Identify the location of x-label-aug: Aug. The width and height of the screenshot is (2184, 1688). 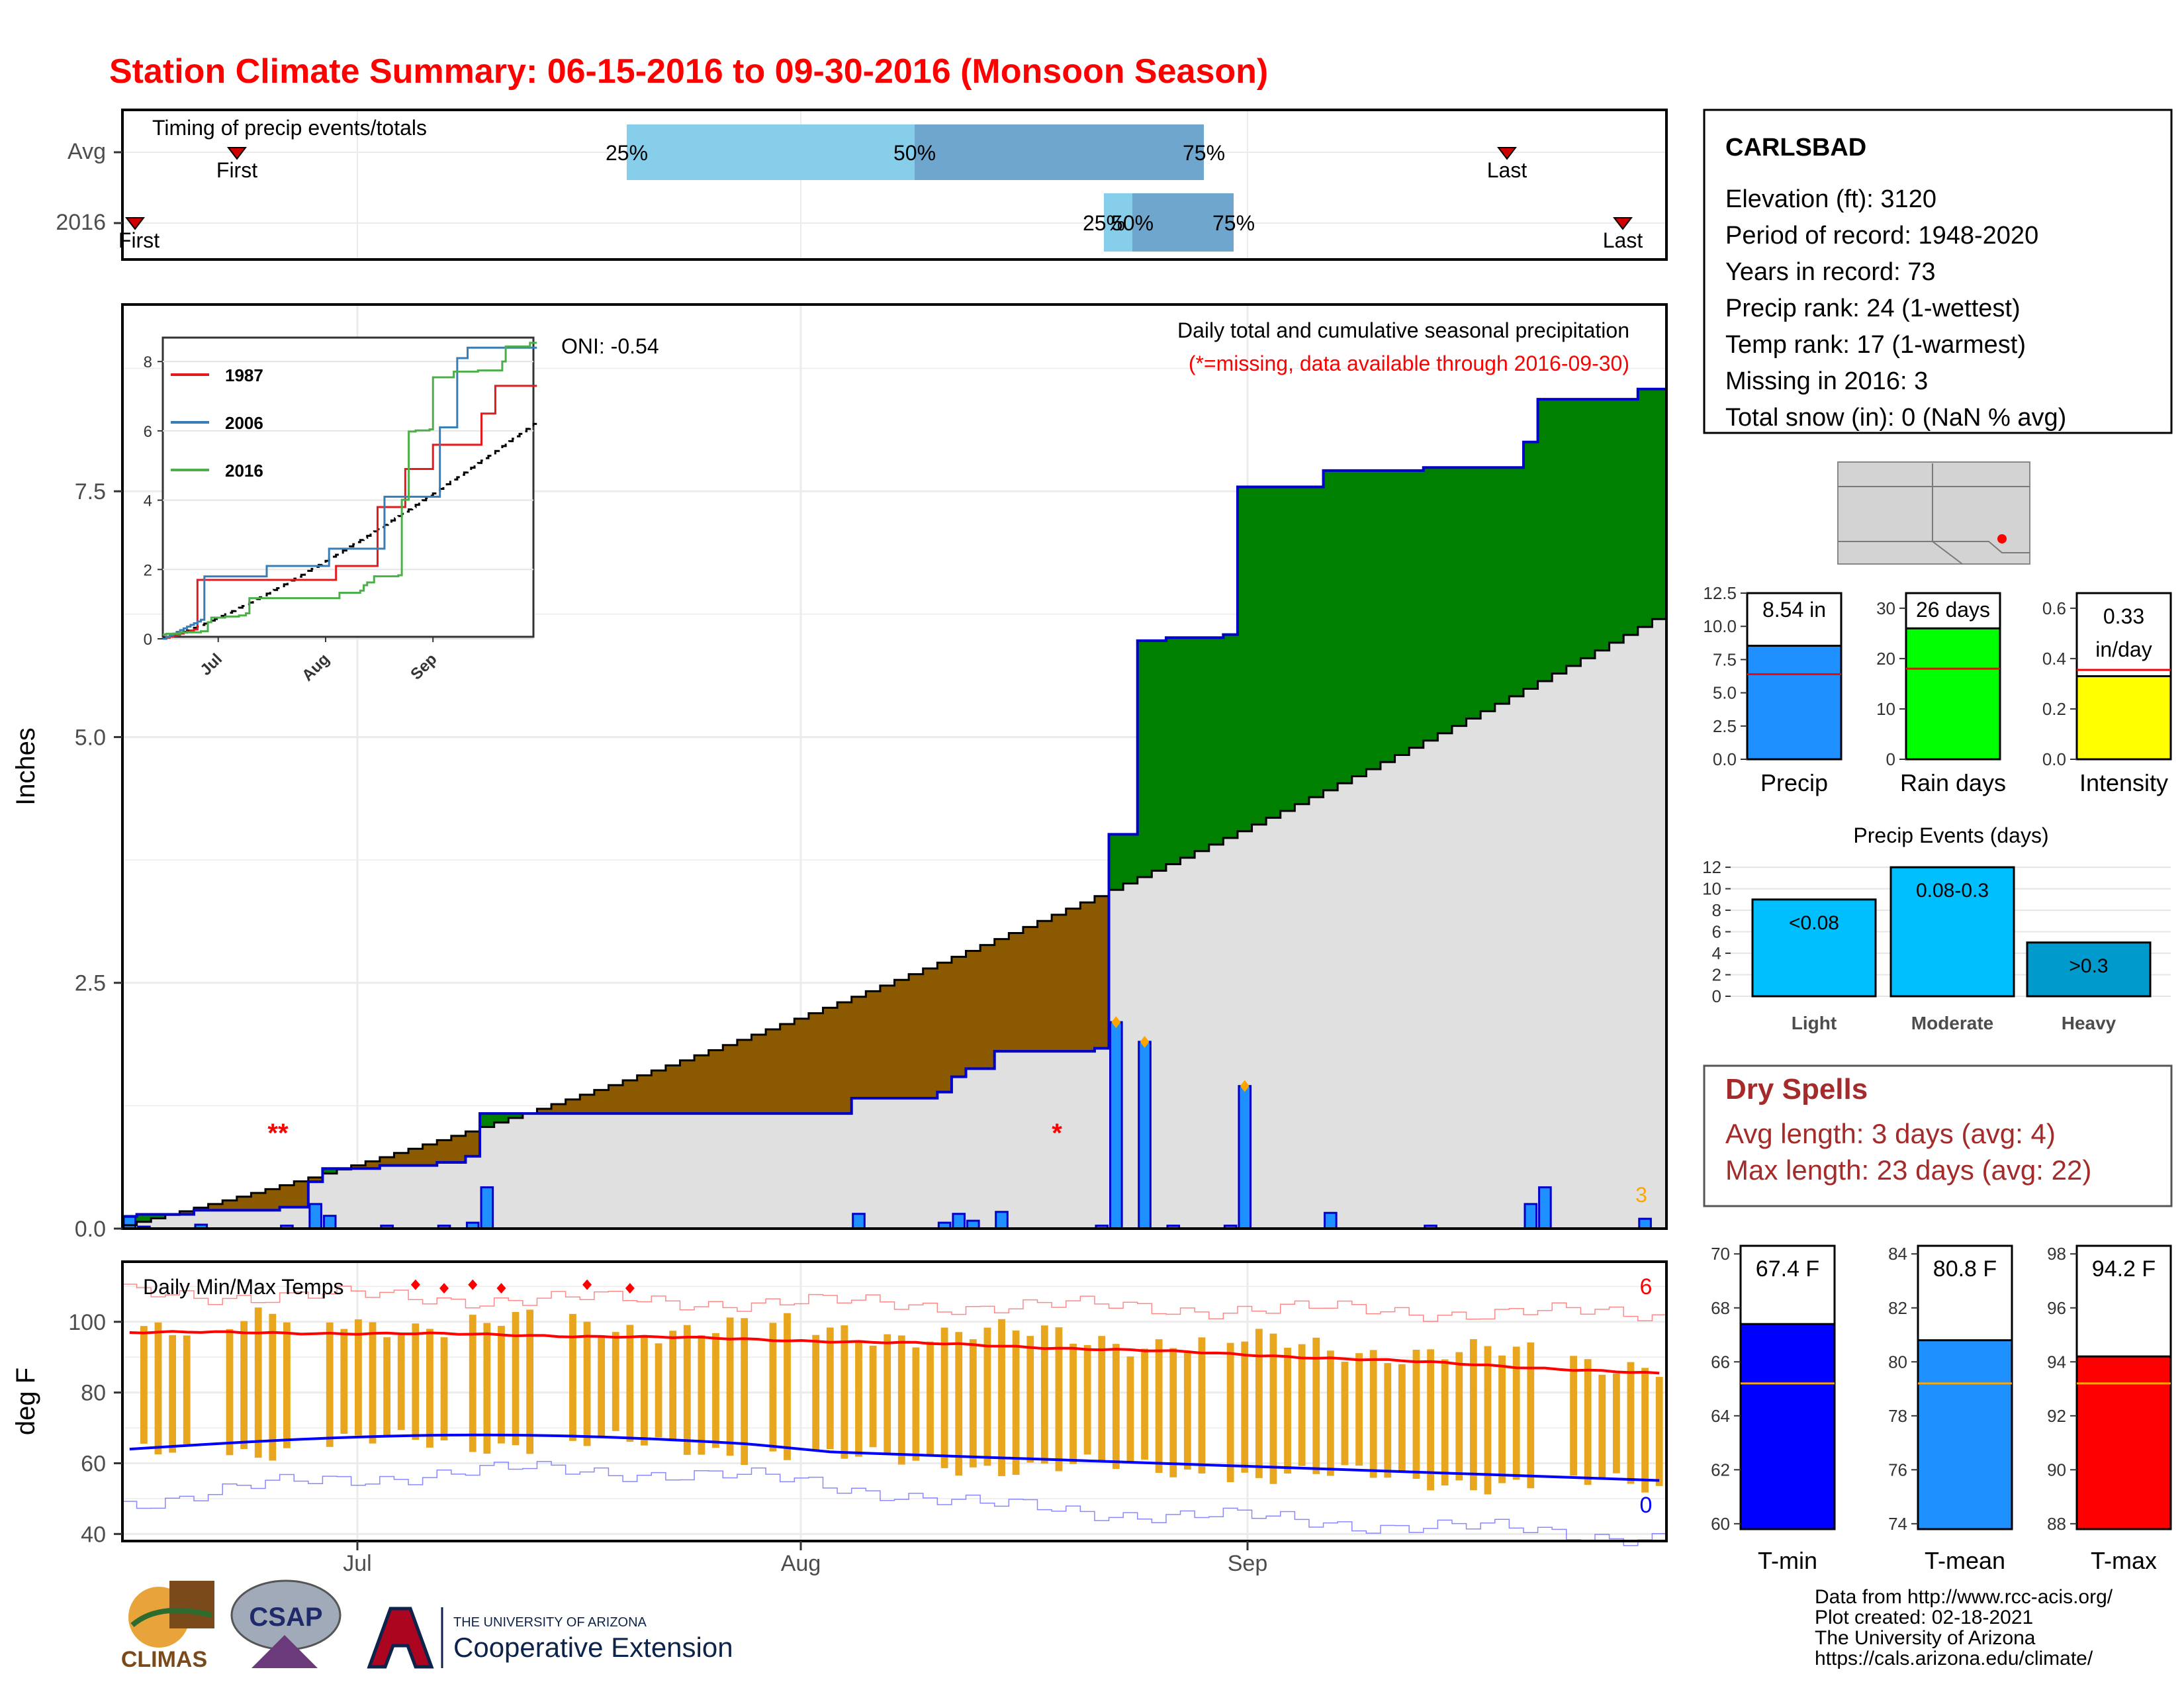
(801, 1563).